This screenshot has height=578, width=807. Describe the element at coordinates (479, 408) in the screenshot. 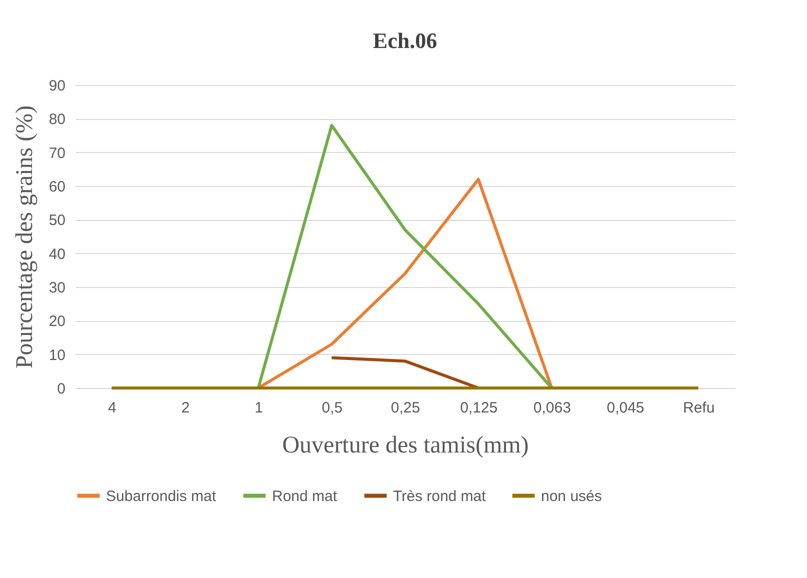

I see `x-tick-label: 0,125` at that location.